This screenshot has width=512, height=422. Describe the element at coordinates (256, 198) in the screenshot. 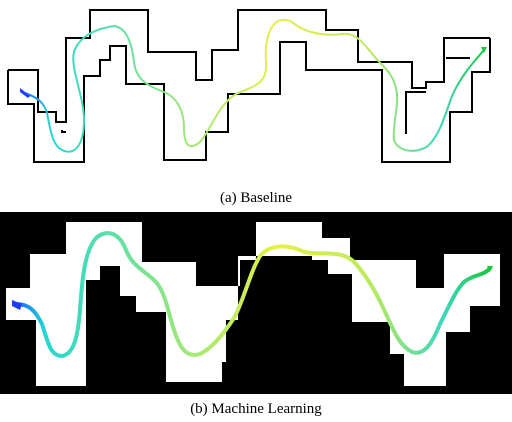

I see `caption-baseline: (a) Baseline` at that location.